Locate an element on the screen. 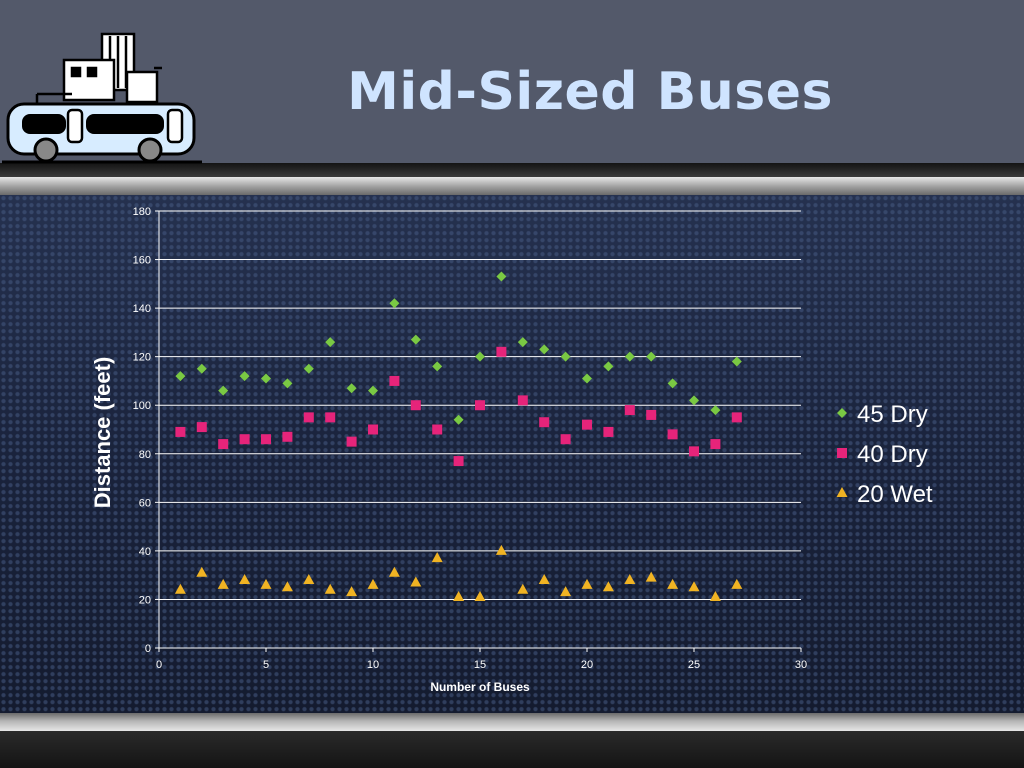 The height and width of the screenshot is (768, 1024). y-axis-title: Distance (feet) is located at coordinates (102, 433).